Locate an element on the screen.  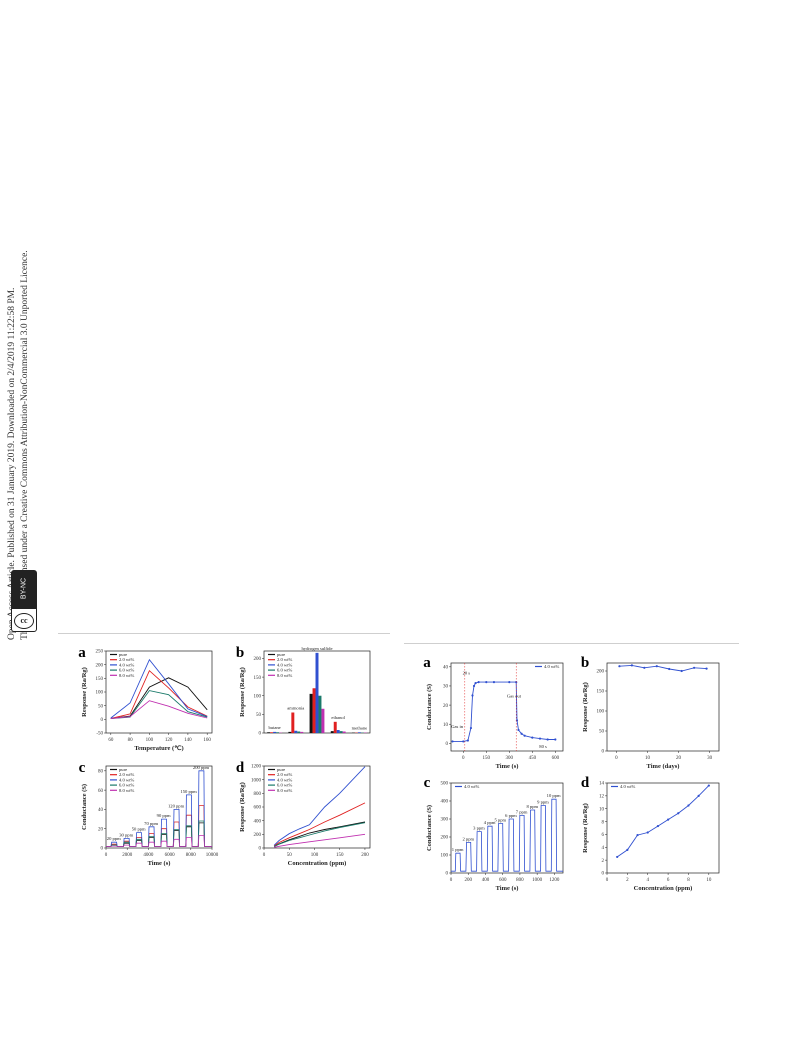
category-label: butane is located at coordinates (274, 727).